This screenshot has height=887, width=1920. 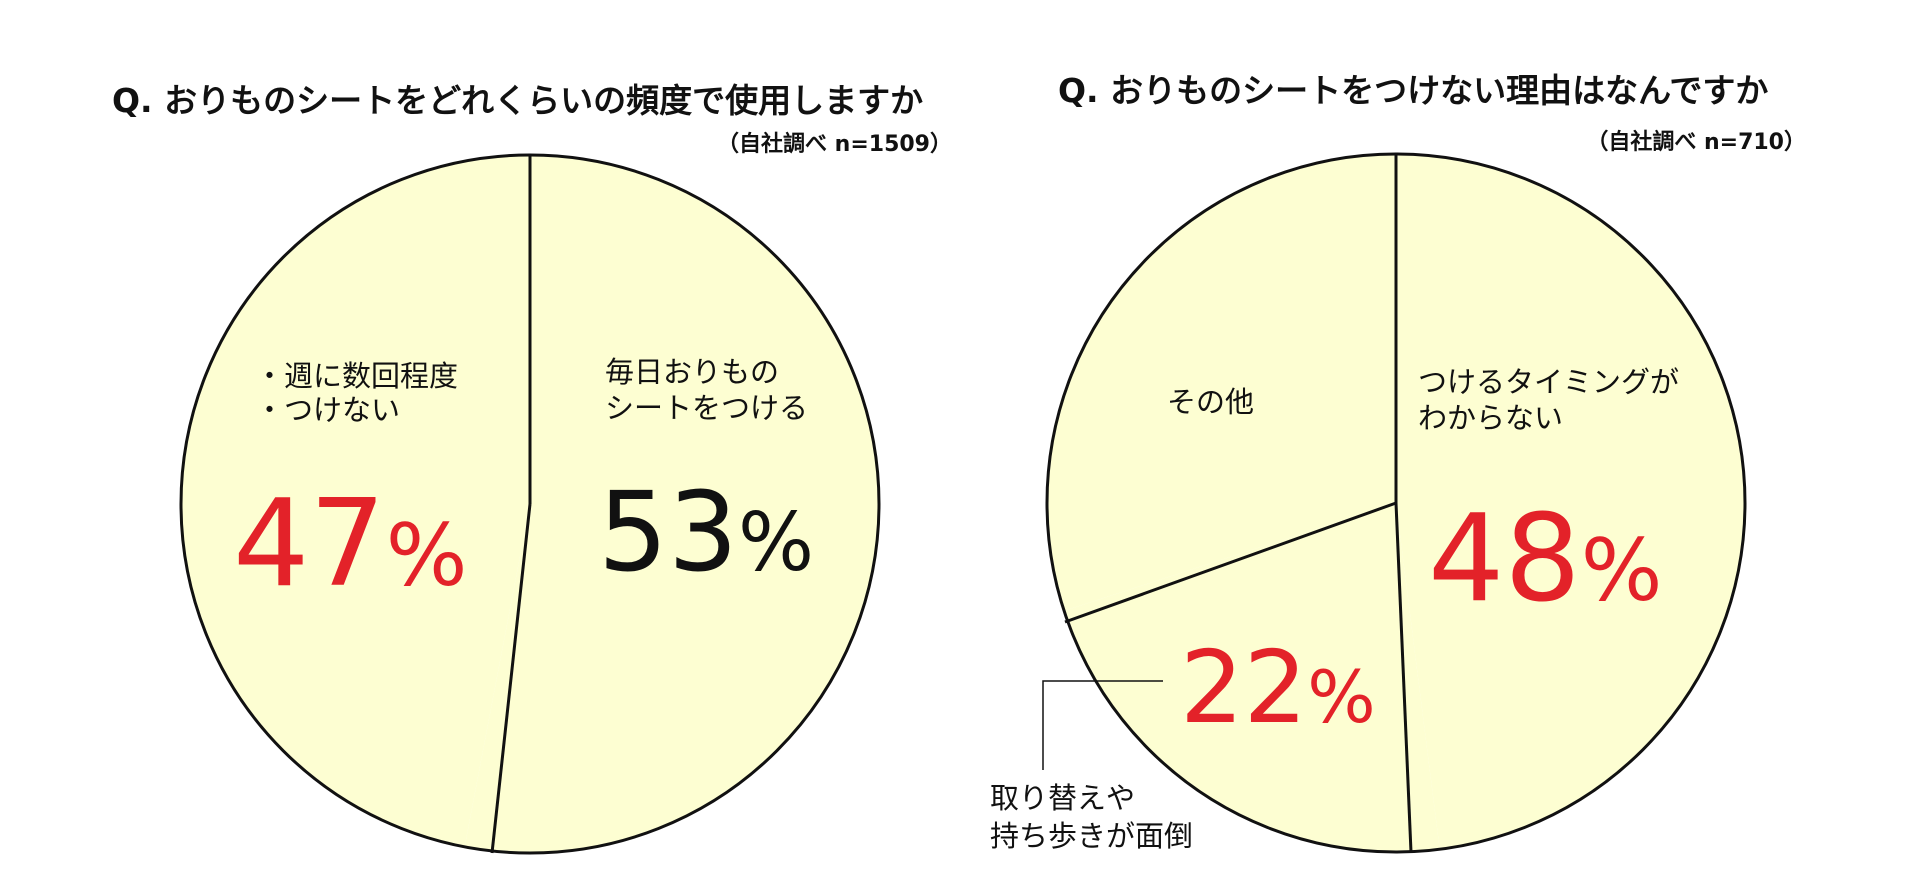 I want to click on chart-2-slice-2-label-line-2: 持ち歩きが面倒, so click(x=1091, y=836).